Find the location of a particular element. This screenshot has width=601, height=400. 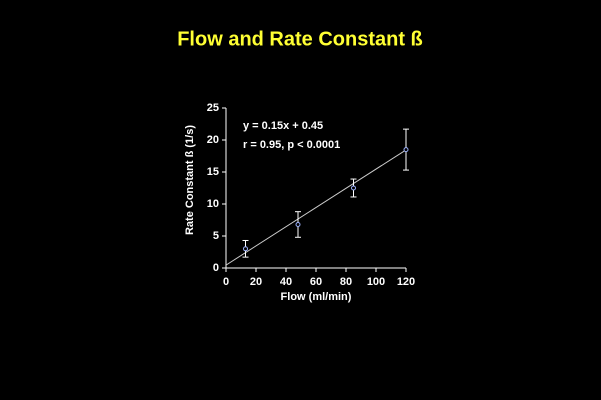

annotation: y = 0.15x + 0.45 is located at coordinates (283, 126).